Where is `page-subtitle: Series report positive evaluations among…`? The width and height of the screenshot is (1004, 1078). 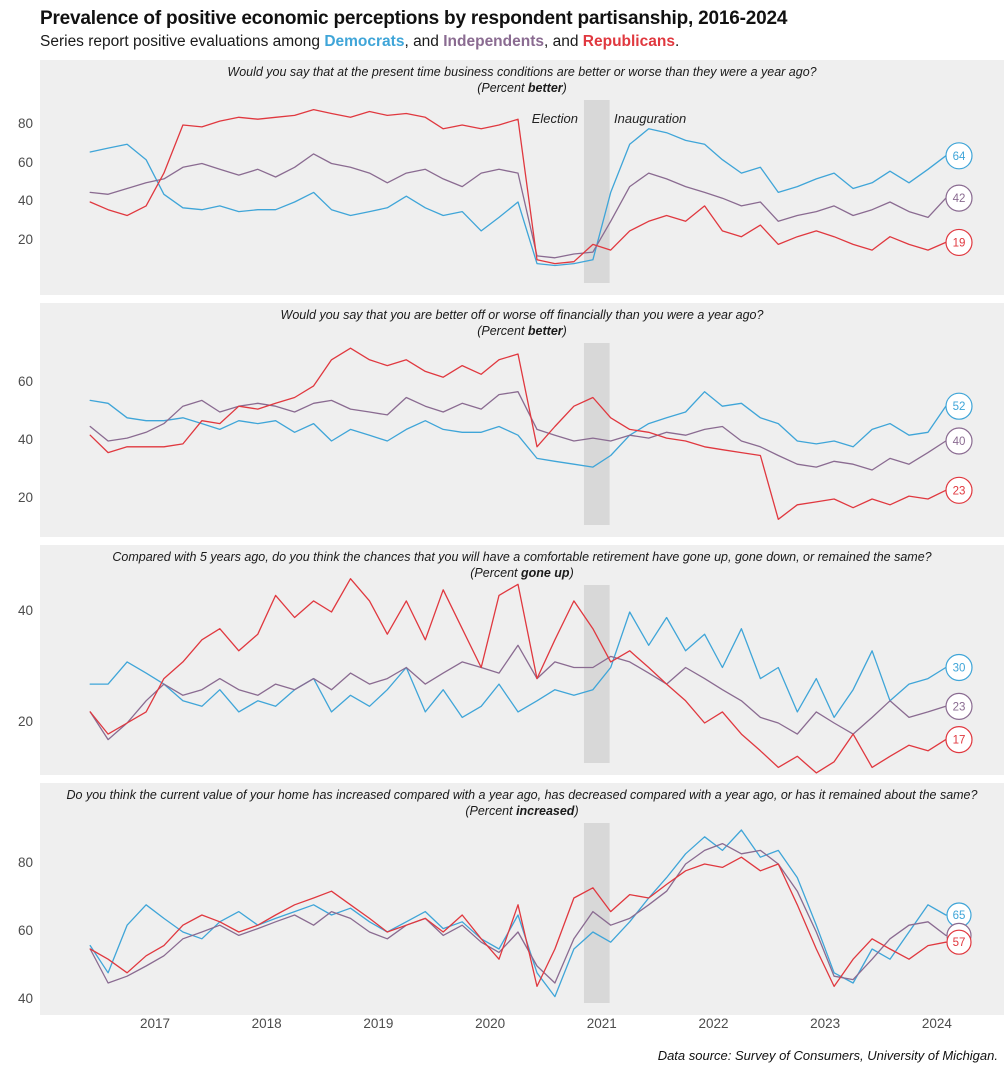
page-subtitle: Series report positive evaluations among… is located at coordinates (517, 42).